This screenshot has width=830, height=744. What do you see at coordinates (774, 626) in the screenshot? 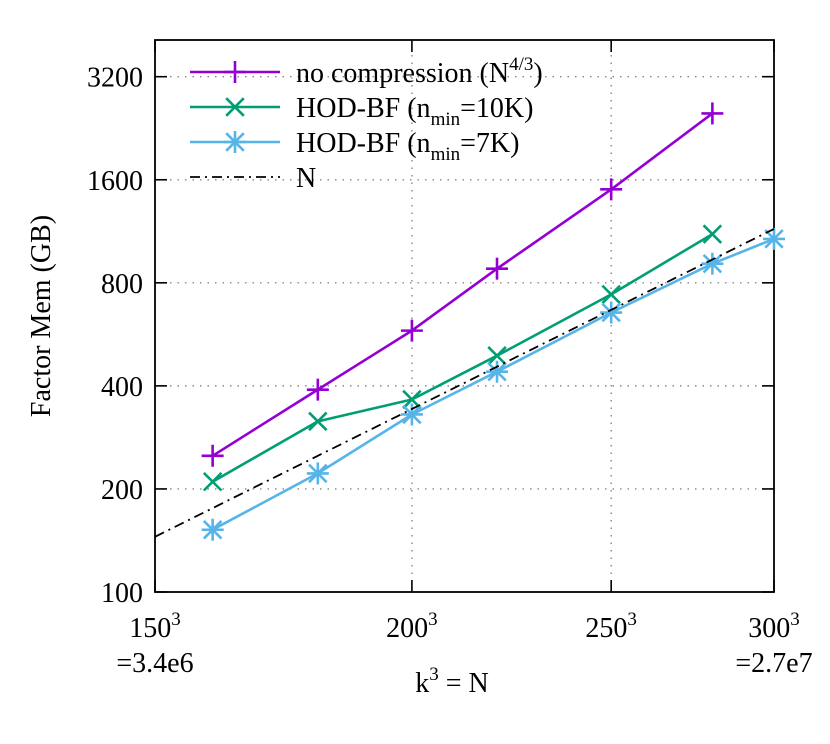
I see `x-tick-label: 3003` at bounding box center [774, 626].